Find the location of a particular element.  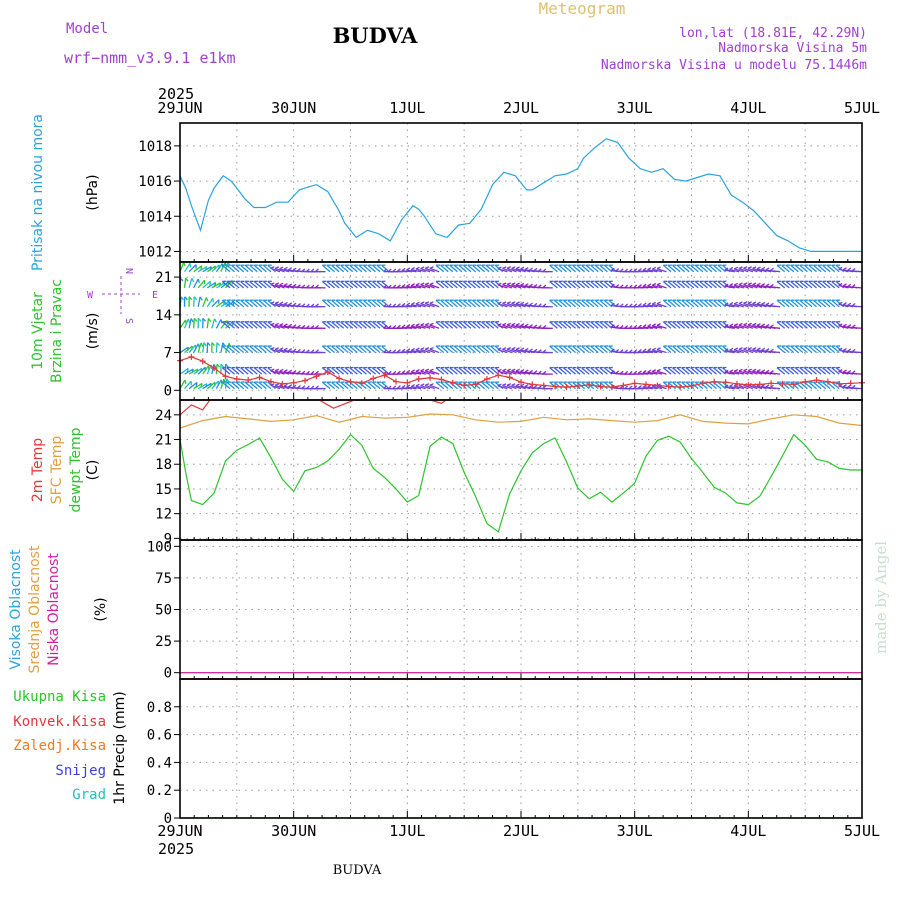

ylabel-wind-0: 10m Vjetar is located at coordinates (38, 331).